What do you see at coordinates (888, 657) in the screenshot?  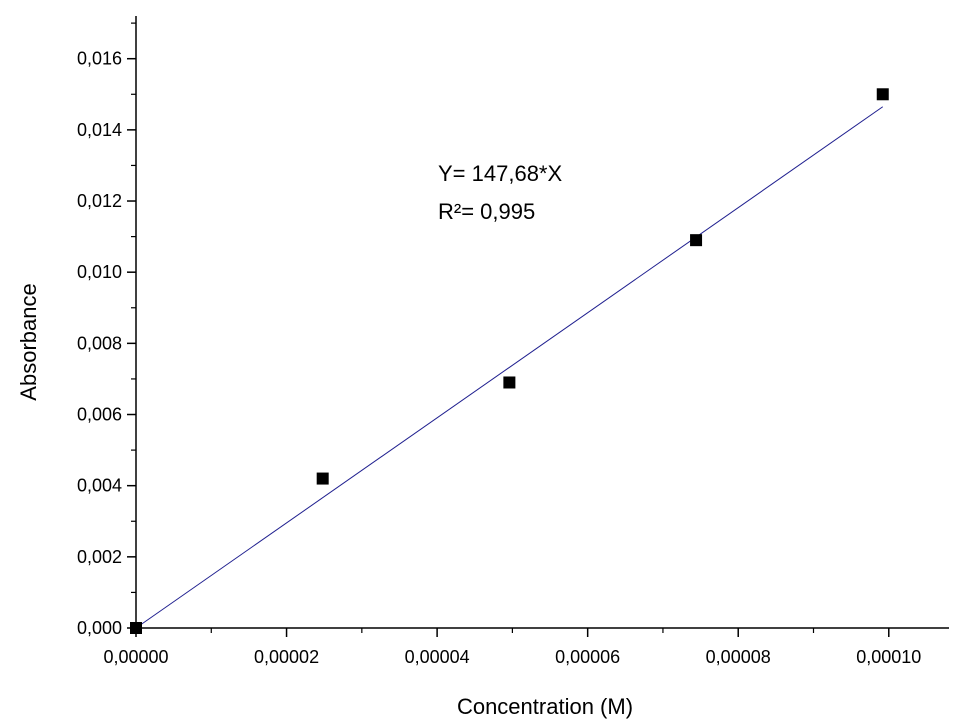 I see `x-tick-label: 0,00010` at bounding box center [888, 657].